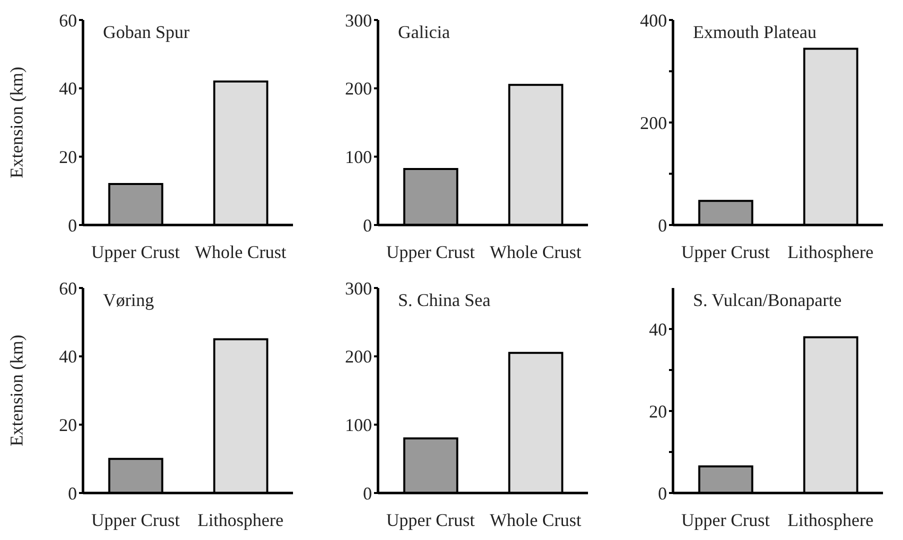 The width and height of the screenshot is (903, 540). I want to click on chart-title: S. Vulcan/Bonaparte, so click(767, 300).